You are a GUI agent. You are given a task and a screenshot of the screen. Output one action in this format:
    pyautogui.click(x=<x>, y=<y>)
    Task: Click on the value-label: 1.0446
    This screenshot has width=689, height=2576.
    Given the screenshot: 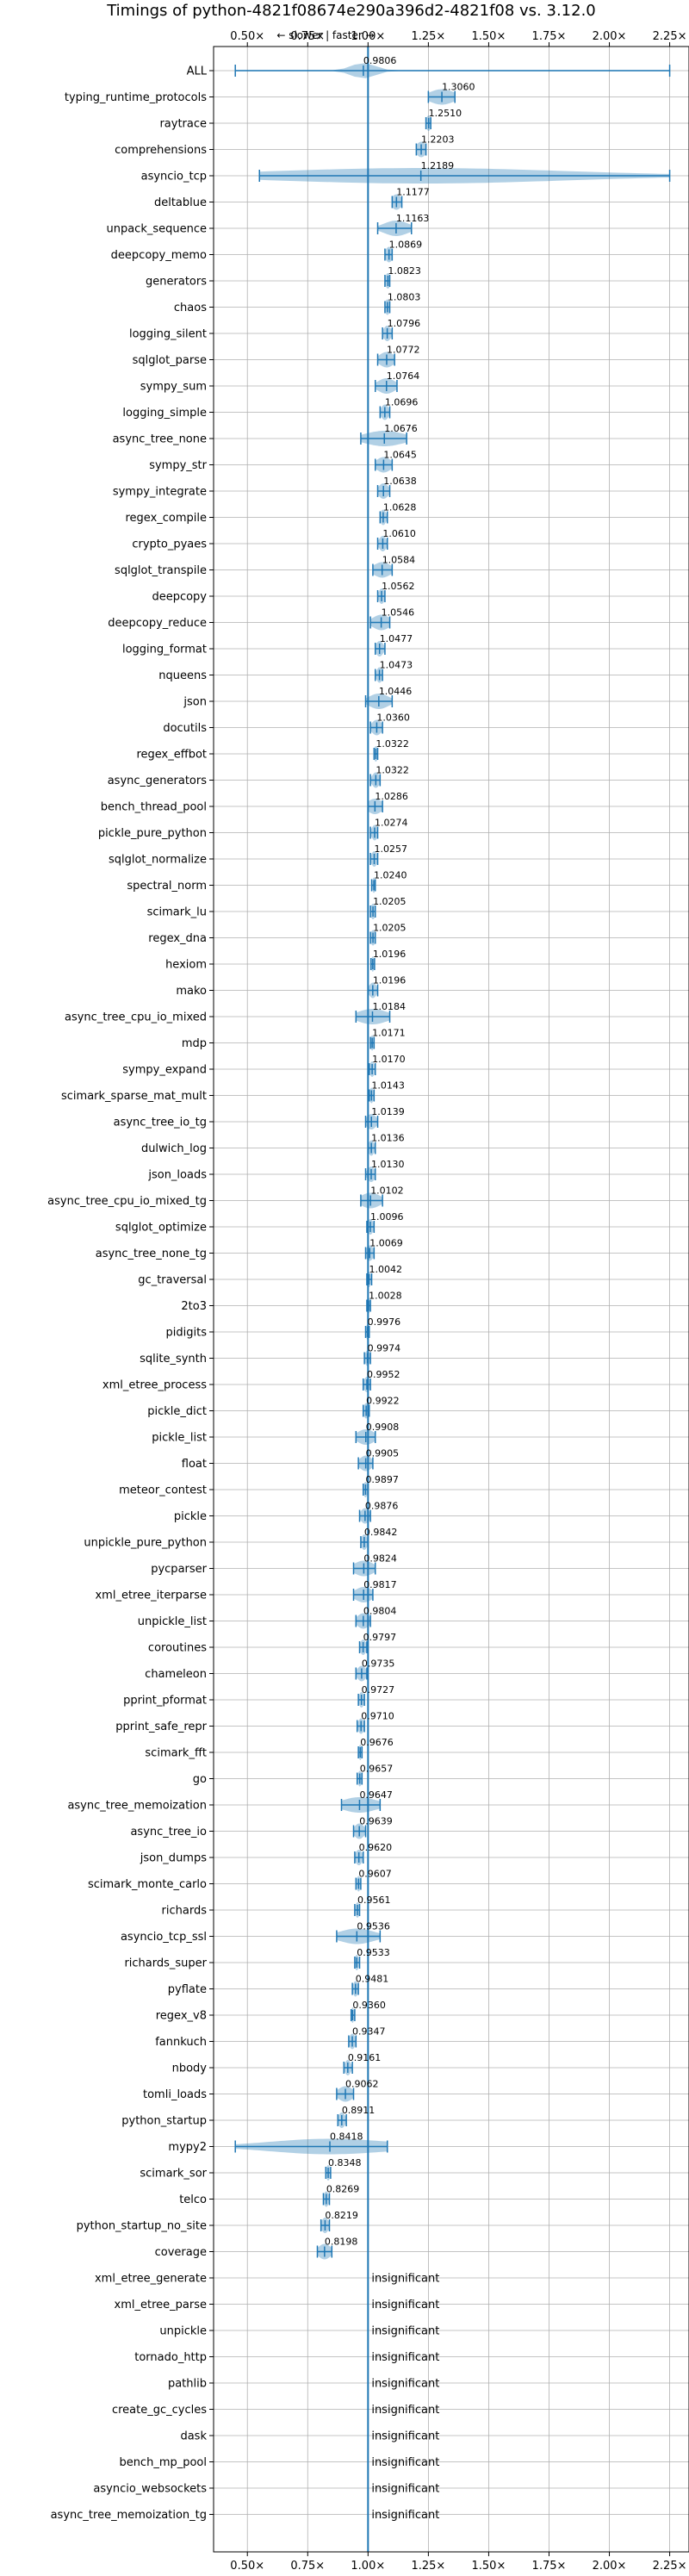 What is the action you would take?
    pyautogui.click(x=396, y=692)
    